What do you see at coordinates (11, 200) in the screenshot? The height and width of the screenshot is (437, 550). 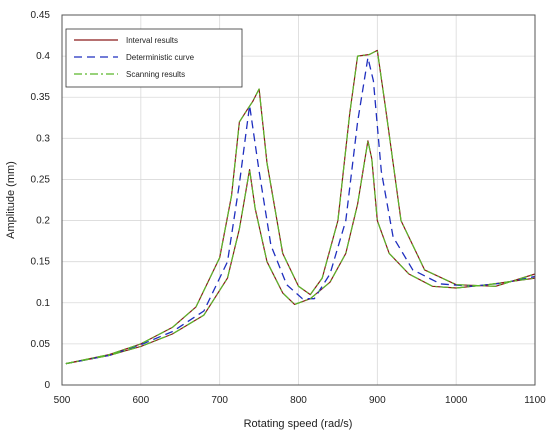 I see `y-axis-title: Amplitude (mm)` at bounding box center [11, 200].